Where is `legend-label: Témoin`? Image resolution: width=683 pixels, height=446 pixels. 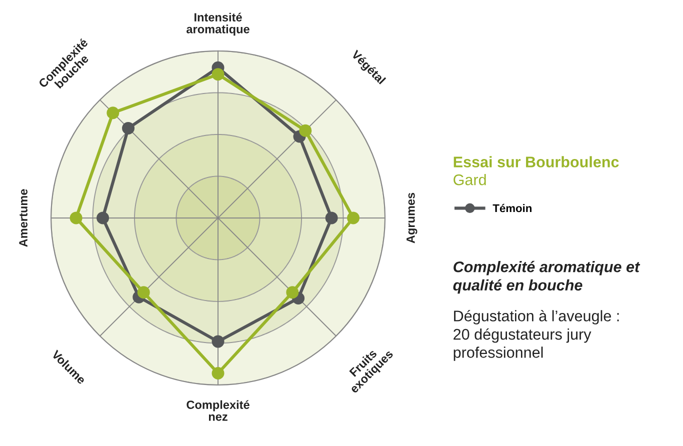
legend-label: Témoin is located at coordinates (512, 208).